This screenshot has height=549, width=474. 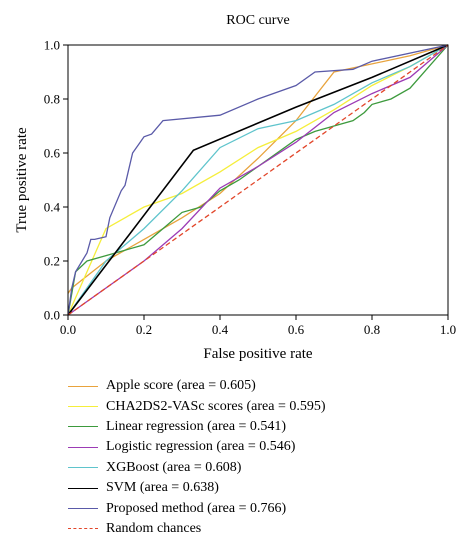 What do you see at coordinates (52, 153) in the screenshot?
I see `y-tick-label: 0.6` at bounding box center [52, 153].